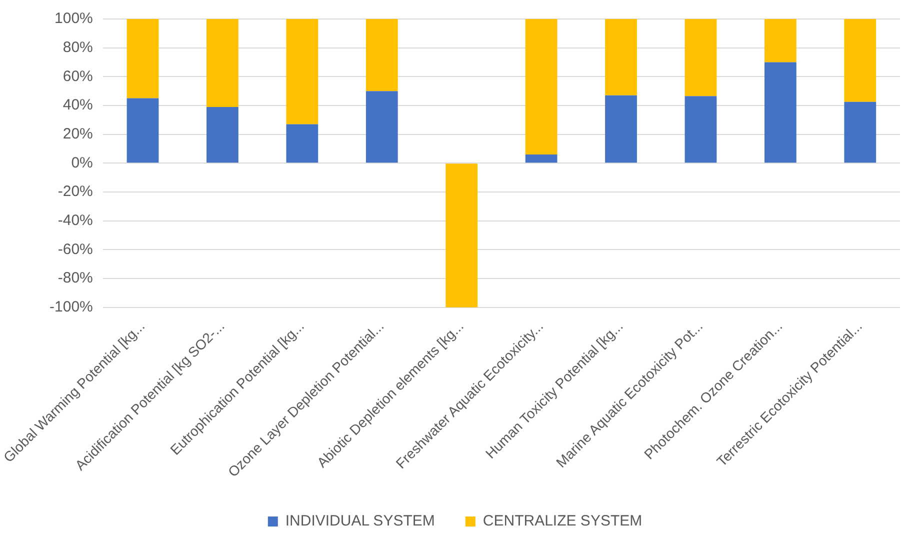 The width and height of the screenshot is (910, 539). What do you see at coordinates (77, 76) in the screenshot?
I see `y-tick-label: 60%` at bounding box center [77, 76].